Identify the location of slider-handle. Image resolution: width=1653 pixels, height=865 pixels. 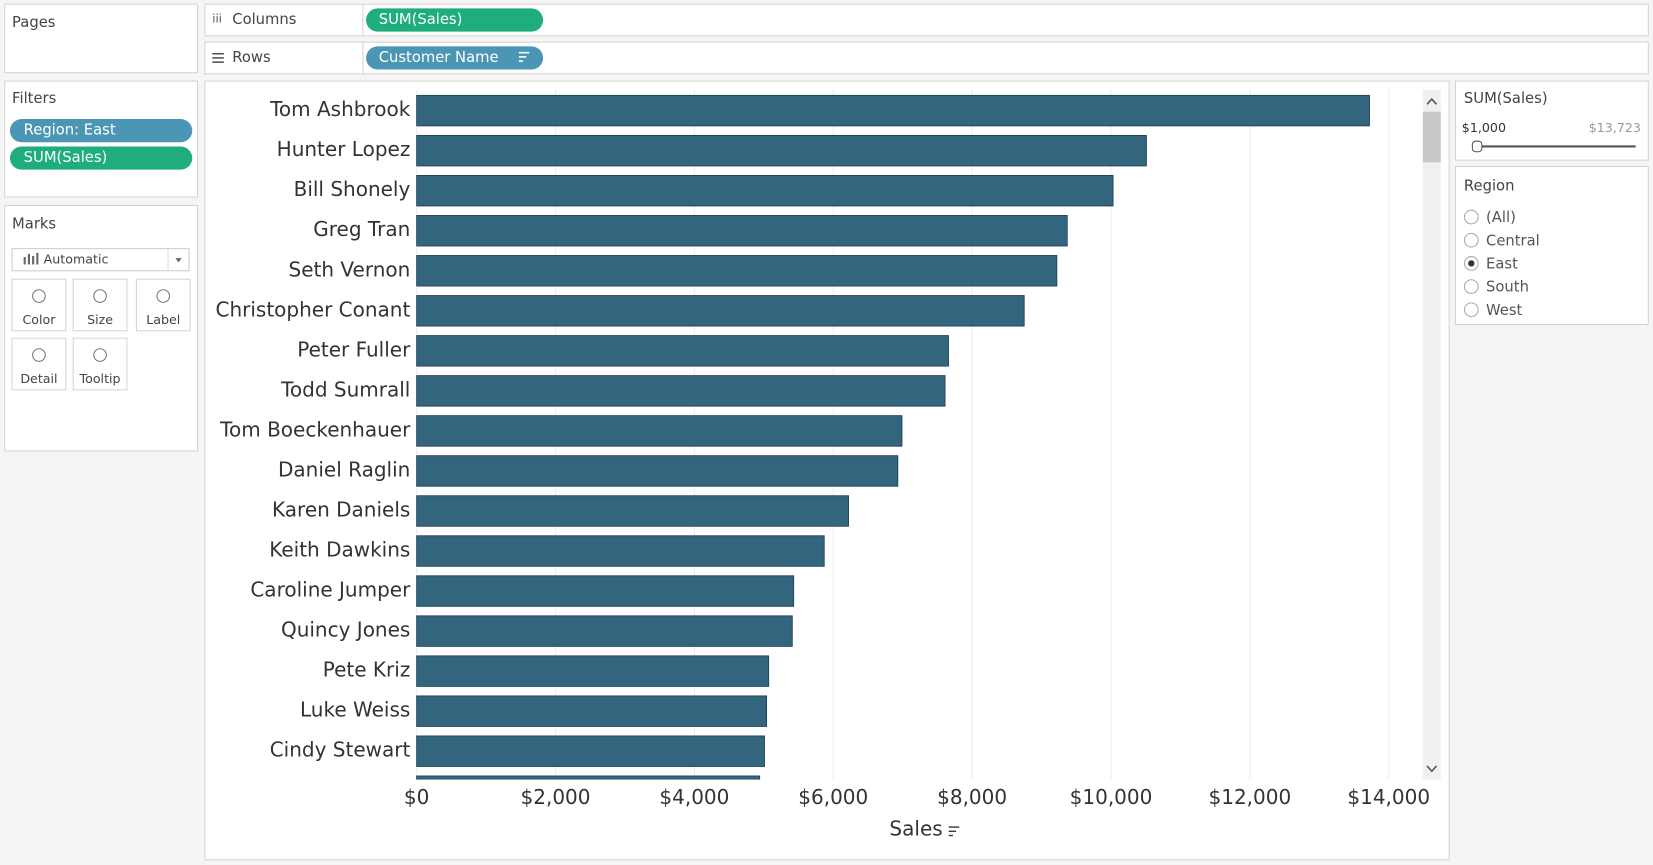
(1477, 146).